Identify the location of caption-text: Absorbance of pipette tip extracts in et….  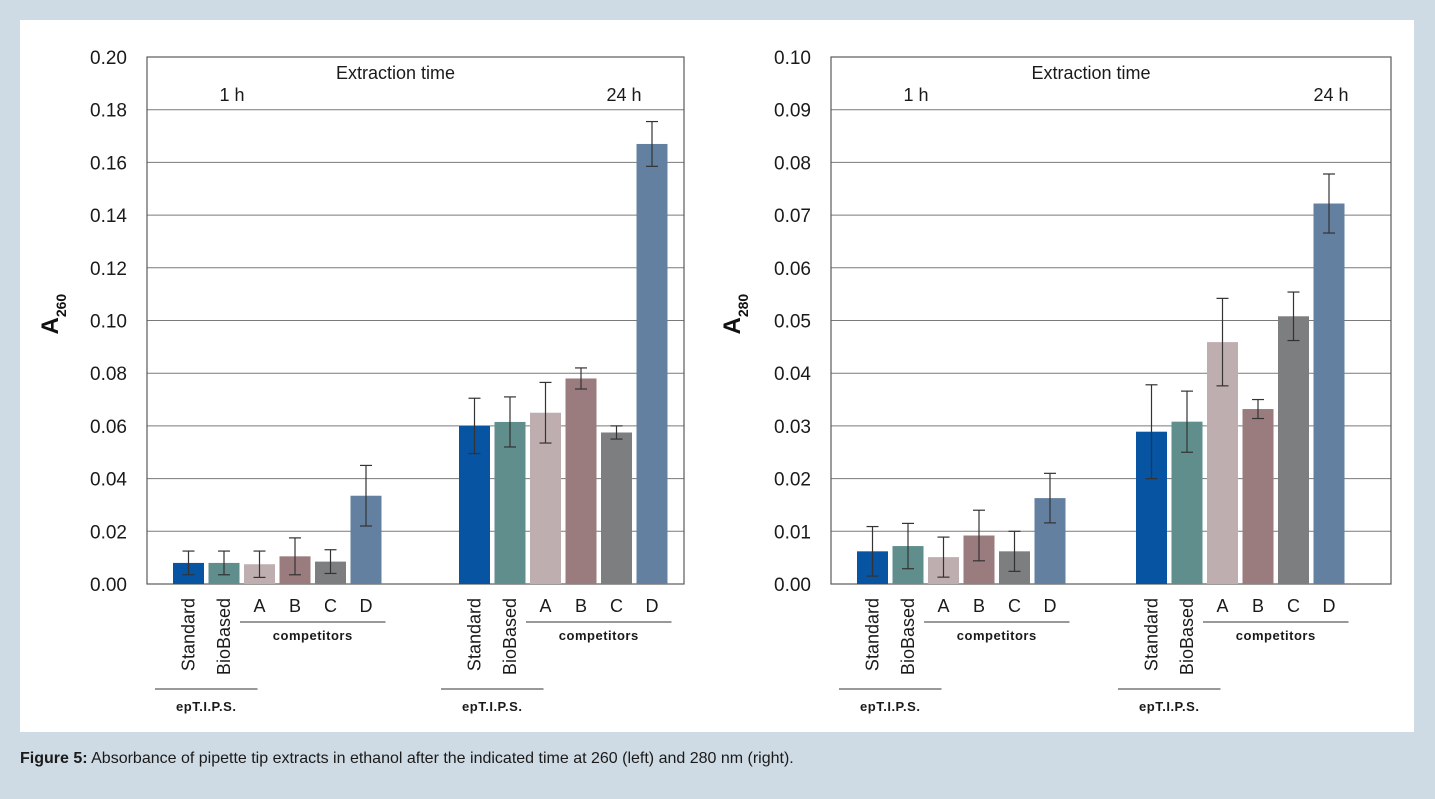
(442, 758).